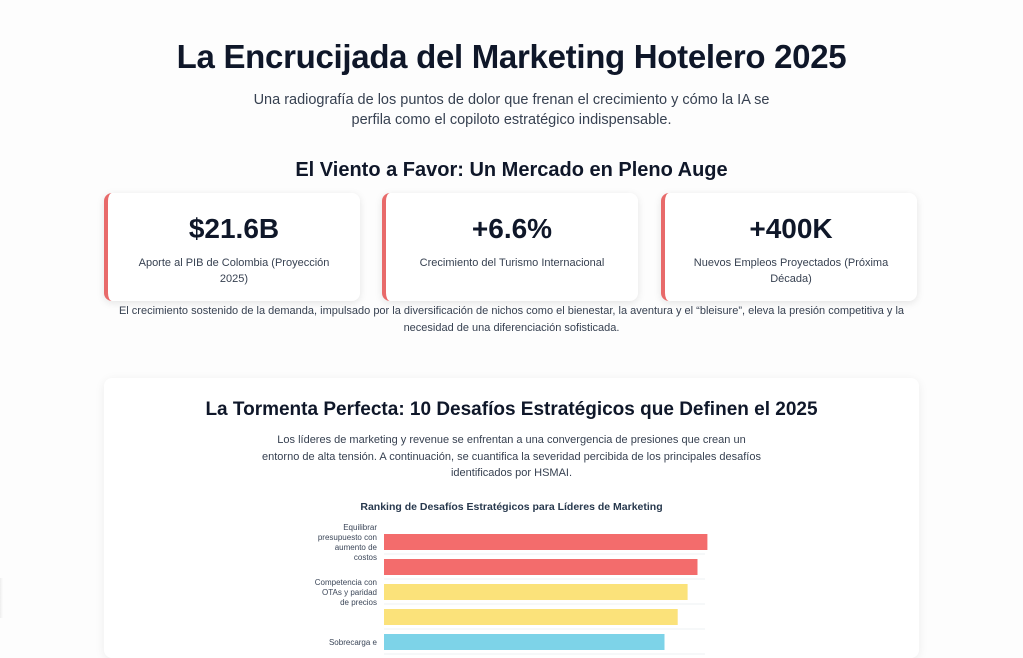  Describe the element at coordinates (358, 602) in the screenshot. I see `chart-category-label: de precios` at that location.